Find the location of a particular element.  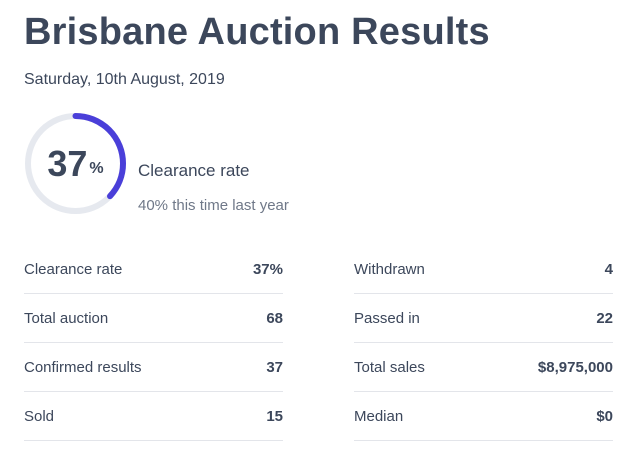

stat-value: 15 is located at coordinates (274, 416).